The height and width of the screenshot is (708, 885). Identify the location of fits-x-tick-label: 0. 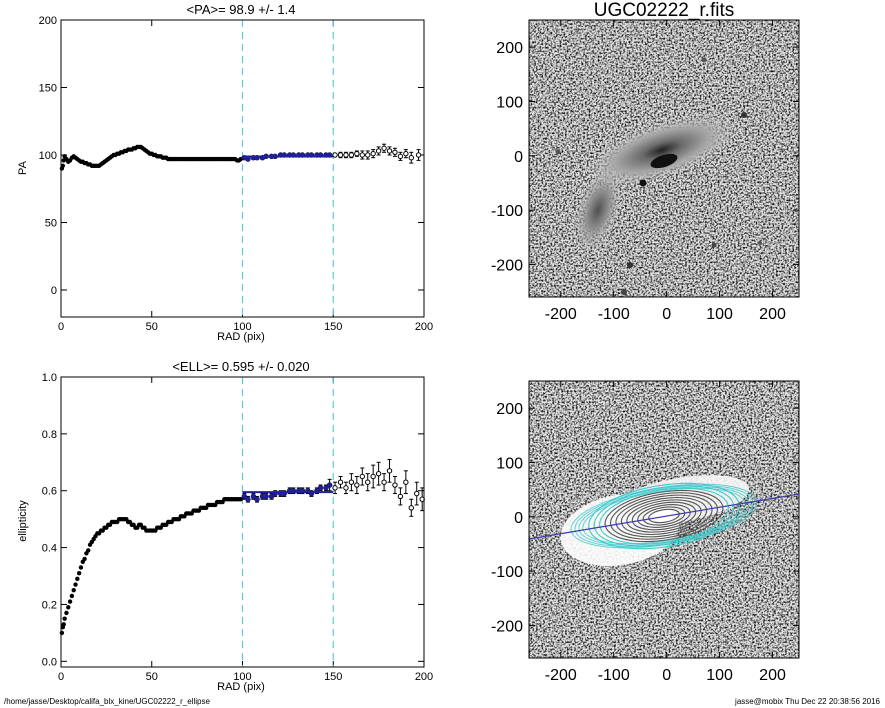
(666, 314).